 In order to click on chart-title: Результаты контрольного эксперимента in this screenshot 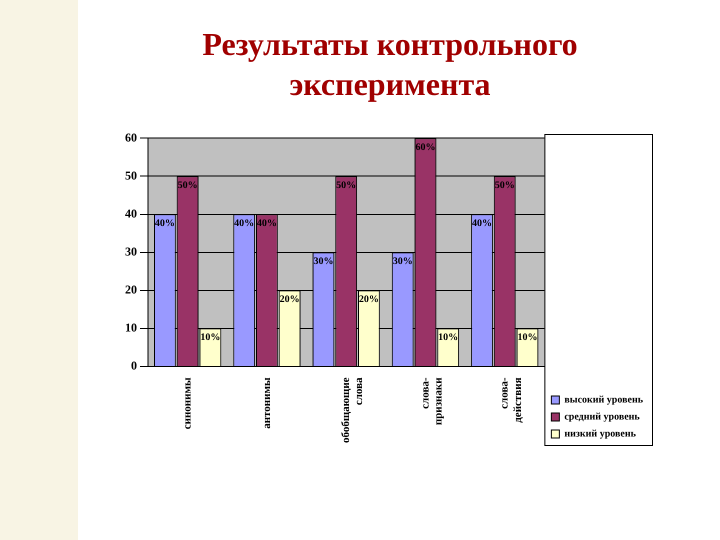, I will do `click(390, 64)`.